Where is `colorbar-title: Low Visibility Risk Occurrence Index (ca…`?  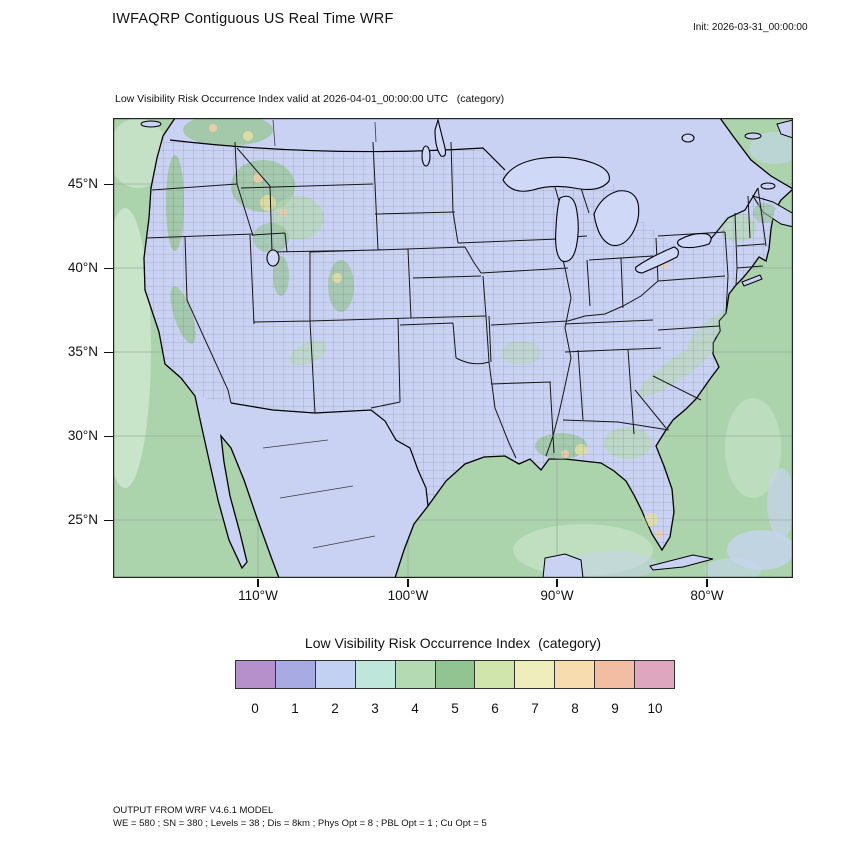 colorbar-title: Low Visibility Risk Occurrence Index (ca… is located at coordinates (453, 643).